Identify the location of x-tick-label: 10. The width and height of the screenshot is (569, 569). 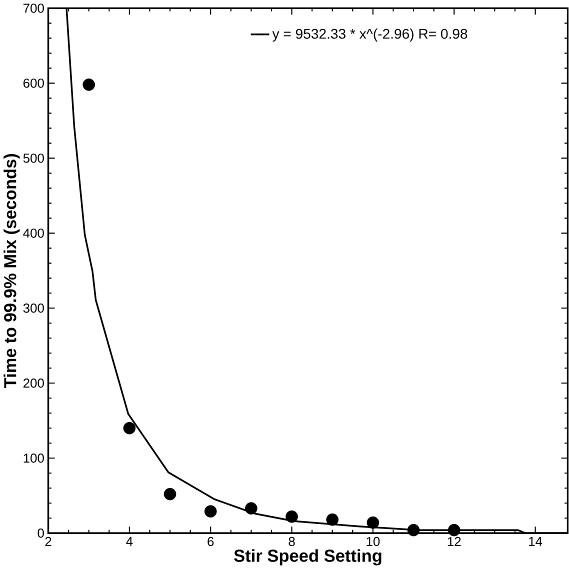
(373, 541).